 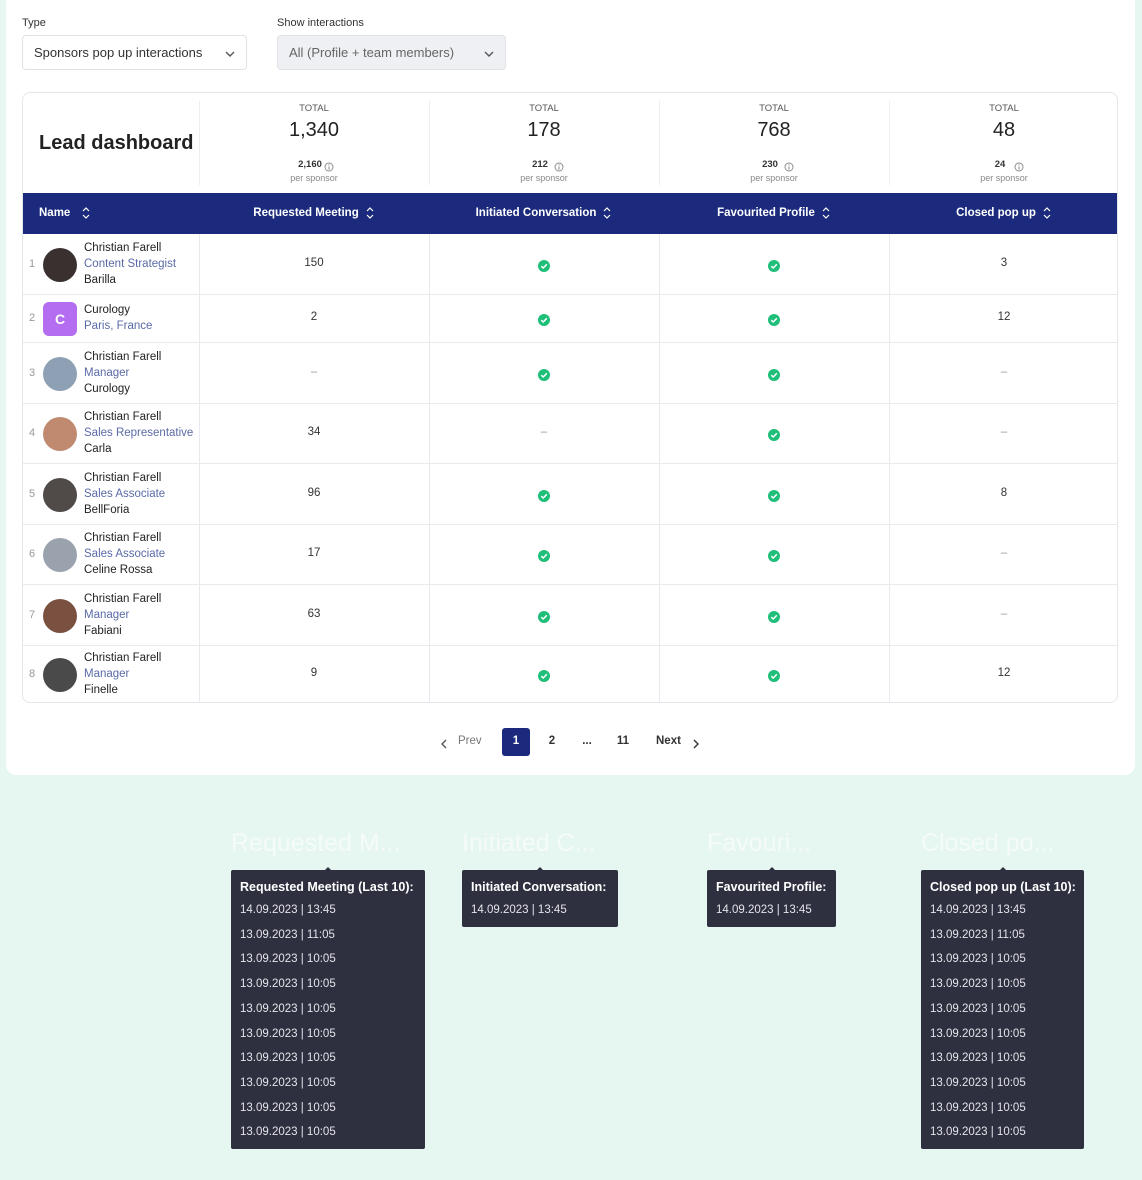 I want to click on cell-value: 3, so click(x=1004, y=262).